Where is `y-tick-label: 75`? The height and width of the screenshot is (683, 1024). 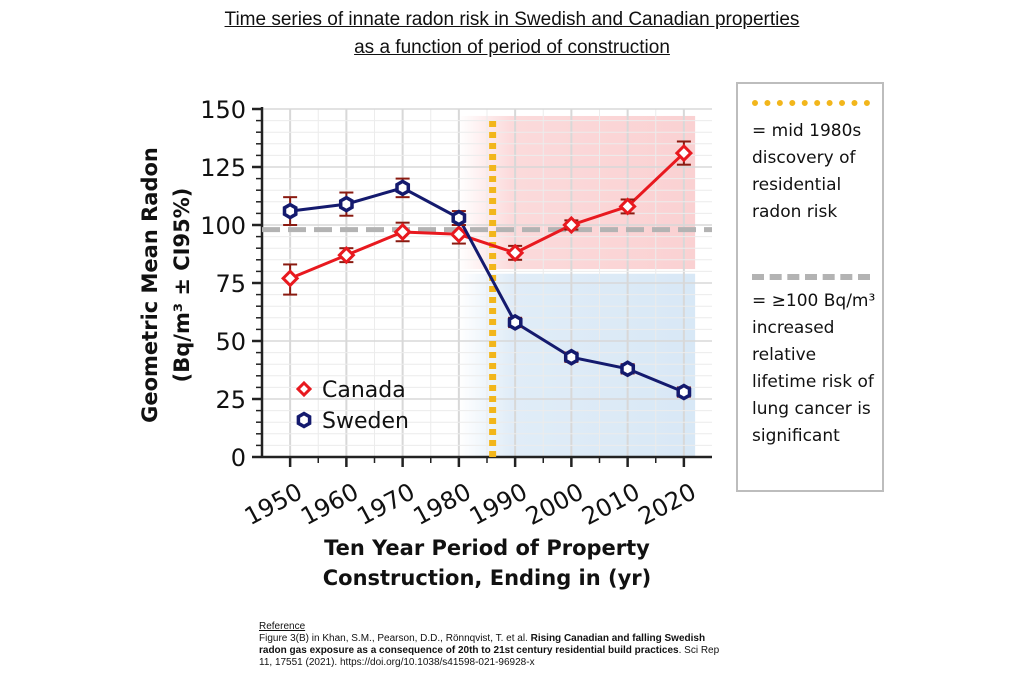
y-tick-label: 75 is located at coordinates (230, 284).